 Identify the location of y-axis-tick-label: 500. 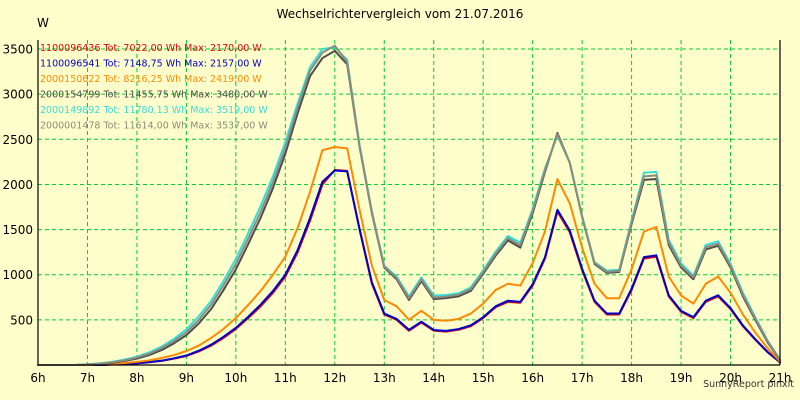
(21, 320).